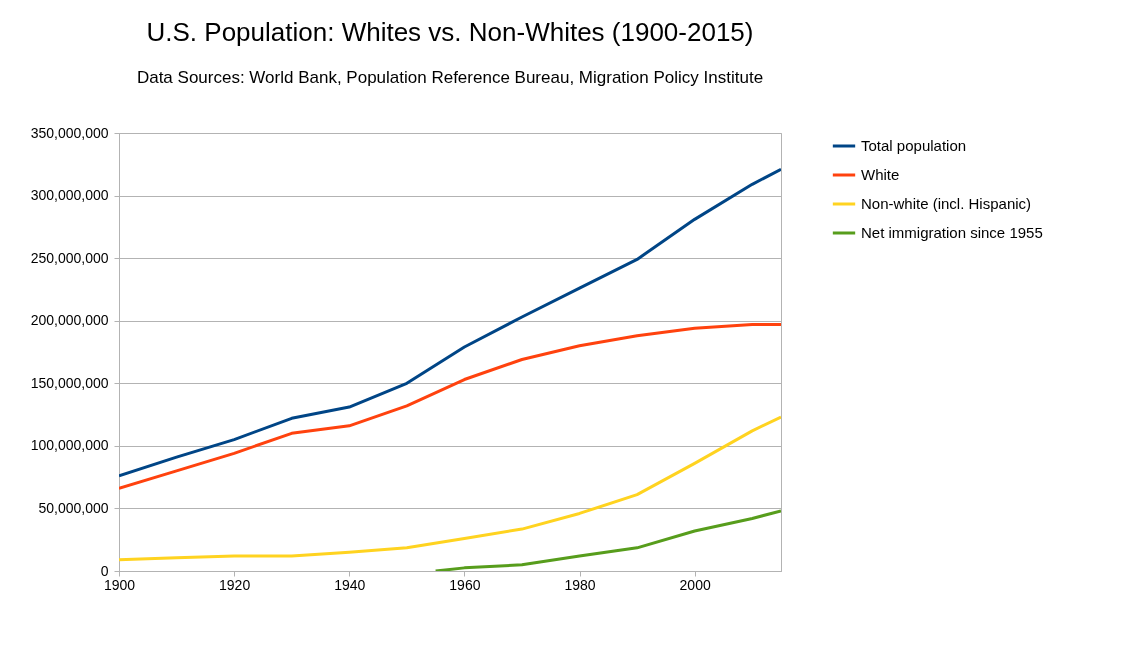  Describe the element at coordinates (69, 195) in the screenshot. I see `y-tick-label: 300,000,000` at that location.